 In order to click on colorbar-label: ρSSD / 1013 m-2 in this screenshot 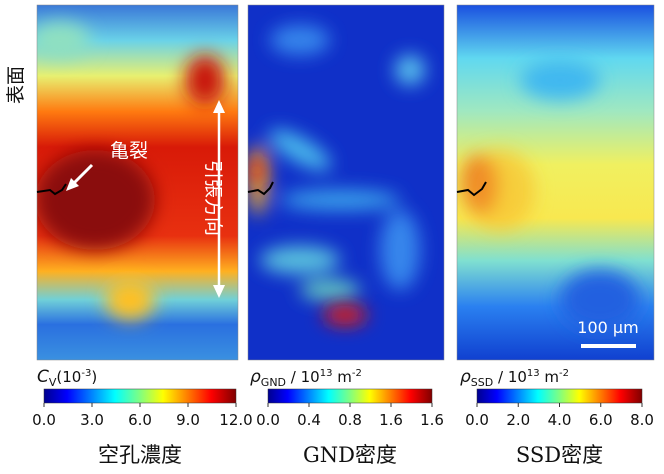, I will do `click(514, 378)`.